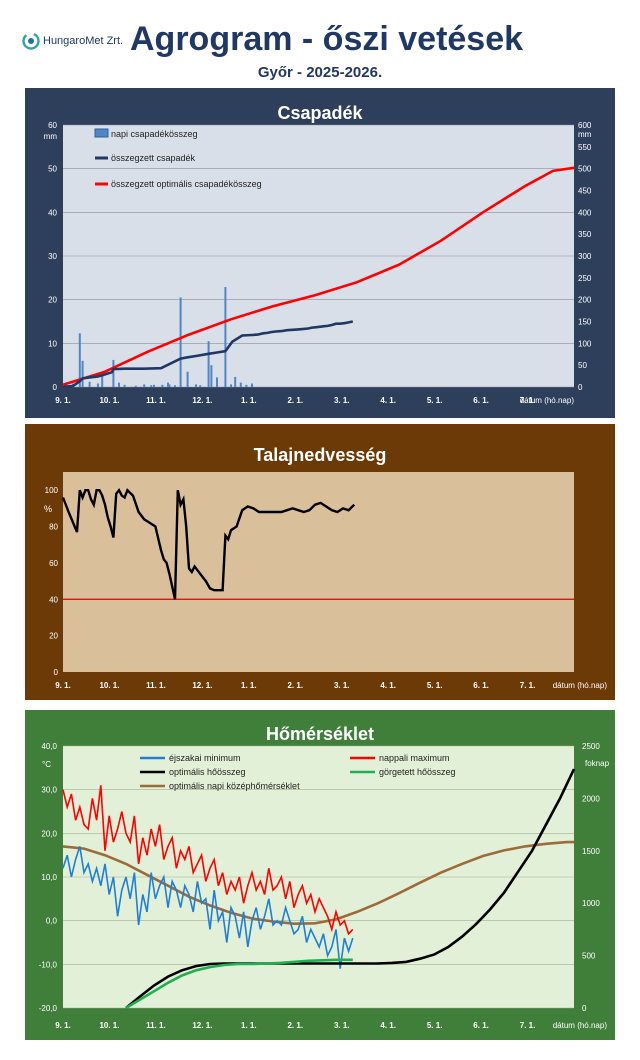 This screenshot has width=640, height=1060. I want to click on rolling-heat-sum-line, so click(239, 984).